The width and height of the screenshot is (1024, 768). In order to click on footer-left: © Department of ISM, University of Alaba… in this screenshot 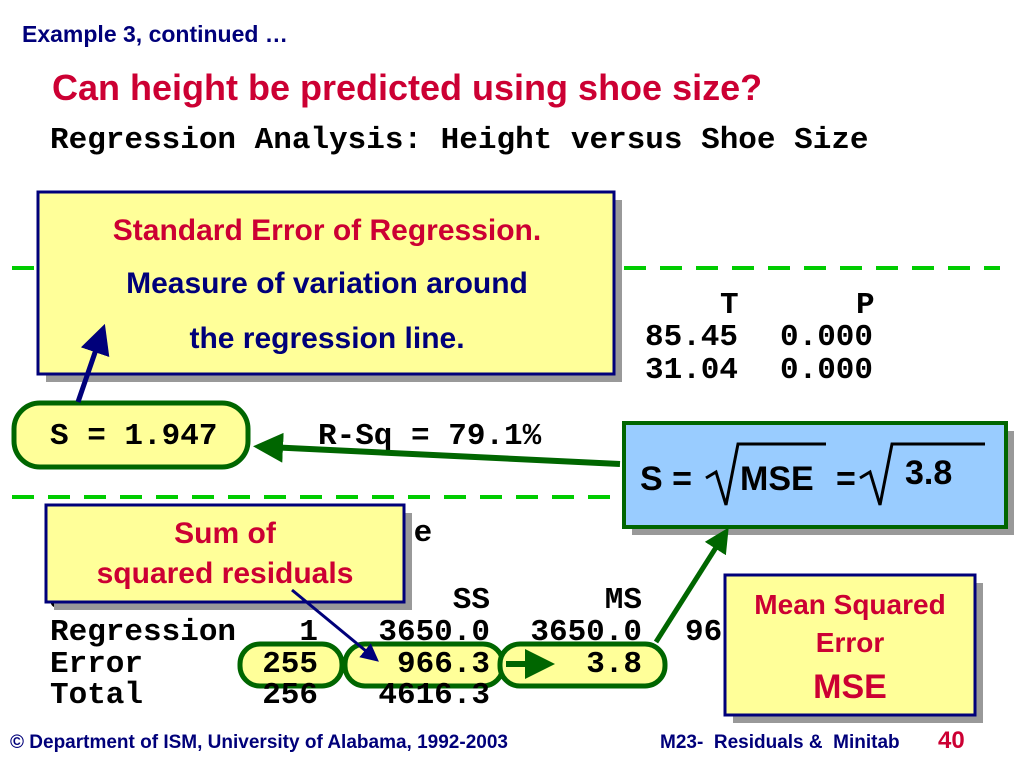, I will do `click(259, 742)`.